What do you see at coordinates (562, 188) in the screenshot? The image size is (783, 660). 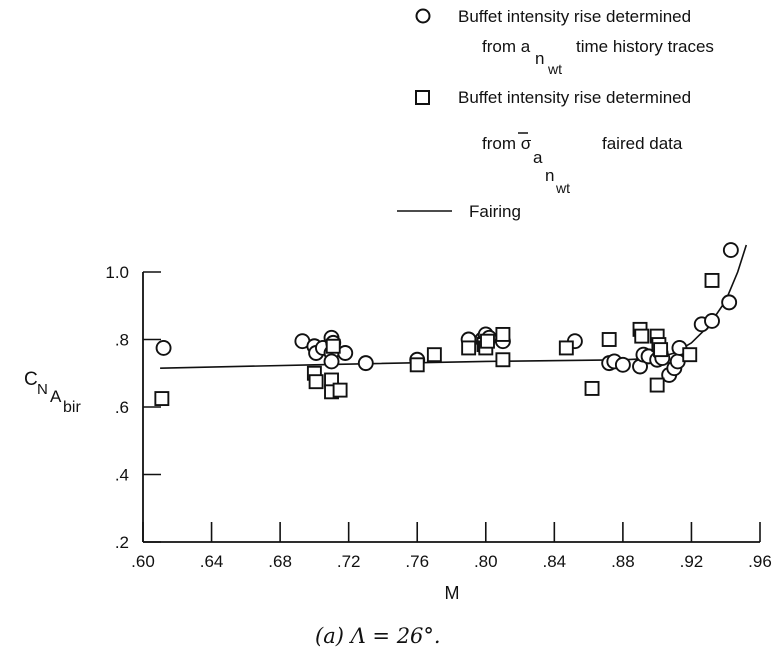 I see `legend-square-sub-wt: wt` at bounding box center [562, 188].